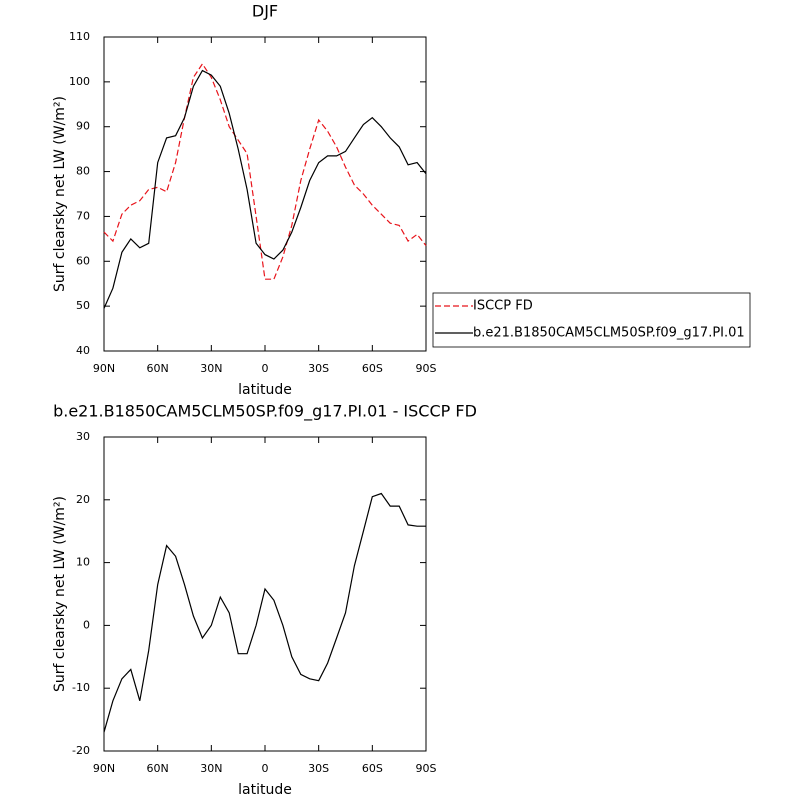  I want to click on y-tick-label: 80, so click(83, 171).